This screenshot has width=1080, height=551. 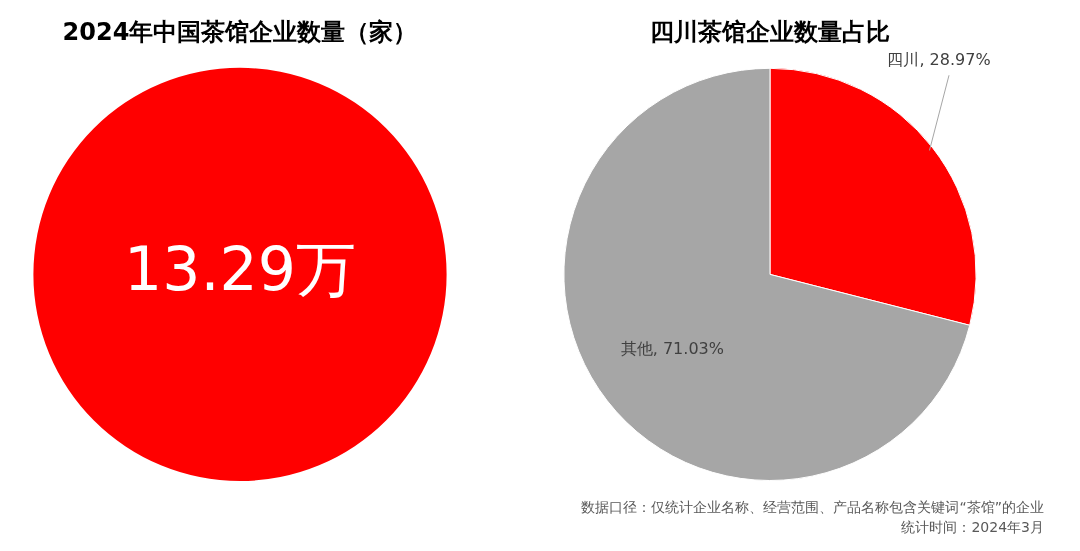 I want to click on text: 数据口径：仅统计企业名称、经营范围、产品名称包含关键词“茶馆”的企业, so click(x=812, y=507).